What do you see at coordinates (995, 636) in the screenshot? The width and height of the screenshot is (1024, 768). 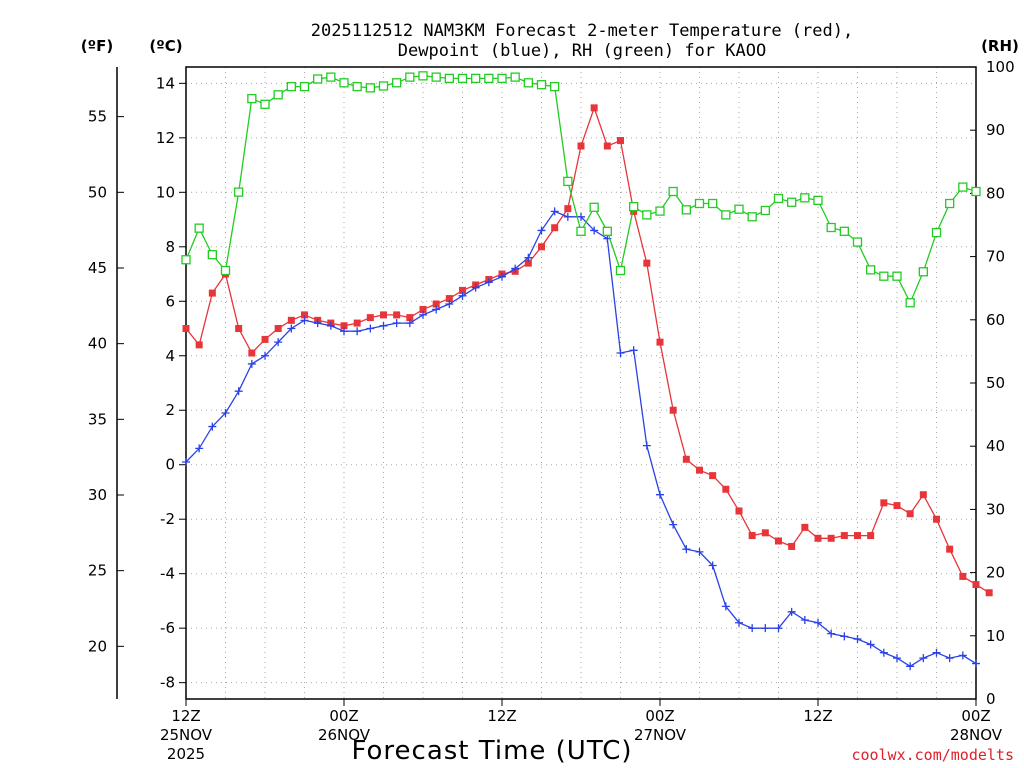 I see `rh-tick-label: 10` at bounding box center [995, 636].